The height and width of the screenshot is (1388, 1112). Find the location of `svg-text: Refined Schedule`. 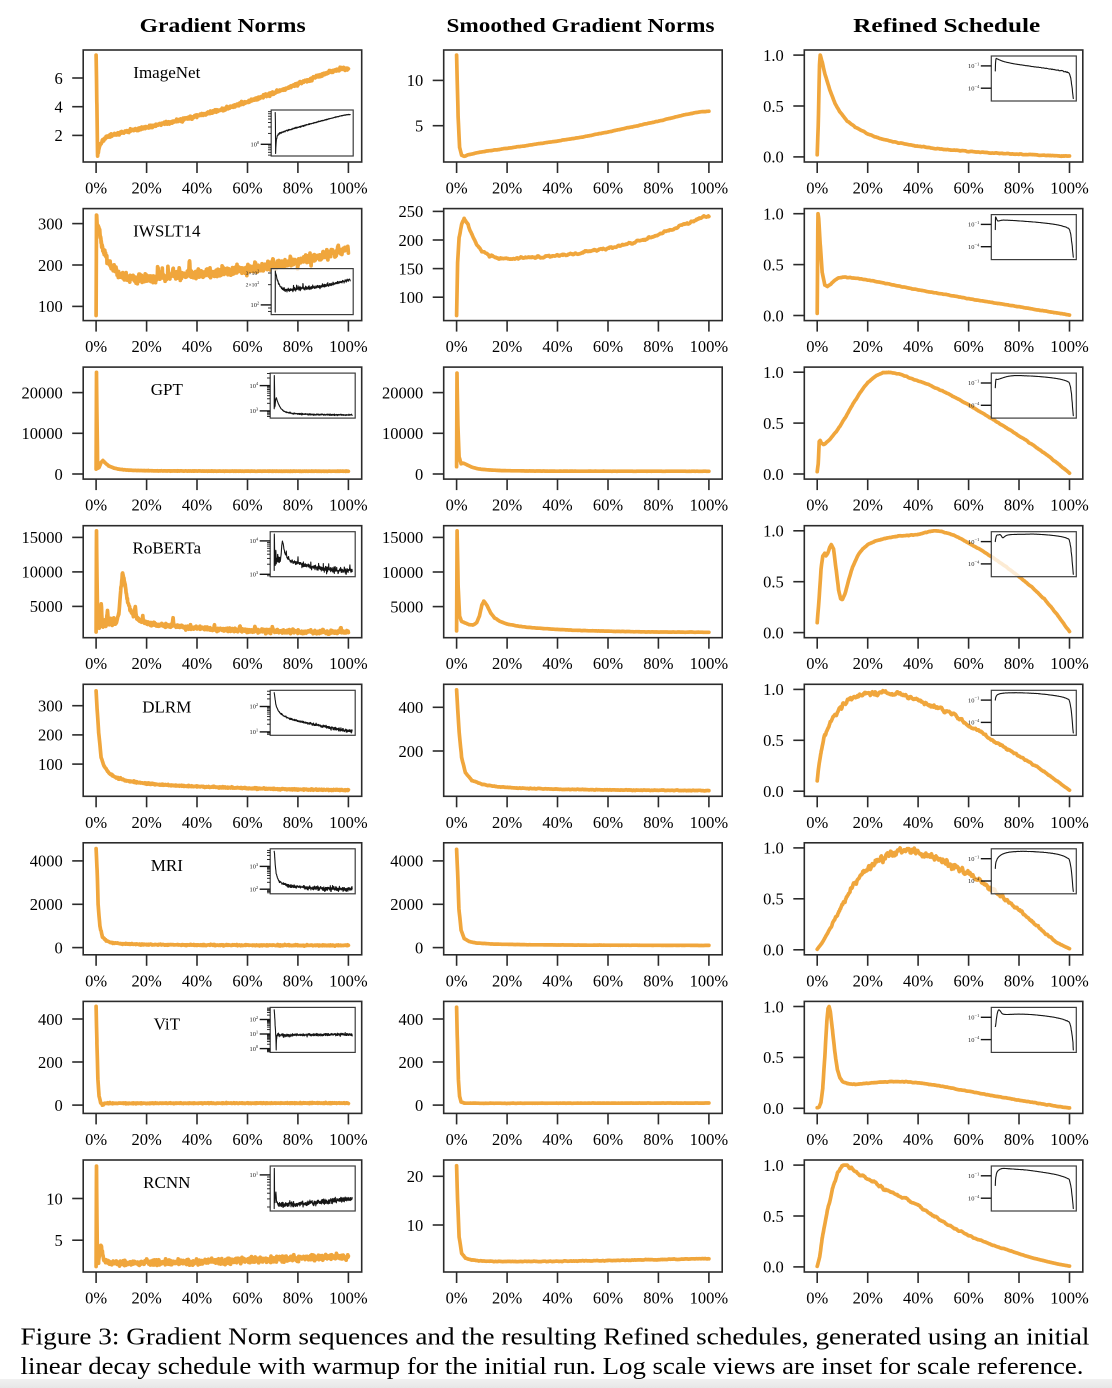

svg-text: Refined Schedule is located at coordinates (946, 26).